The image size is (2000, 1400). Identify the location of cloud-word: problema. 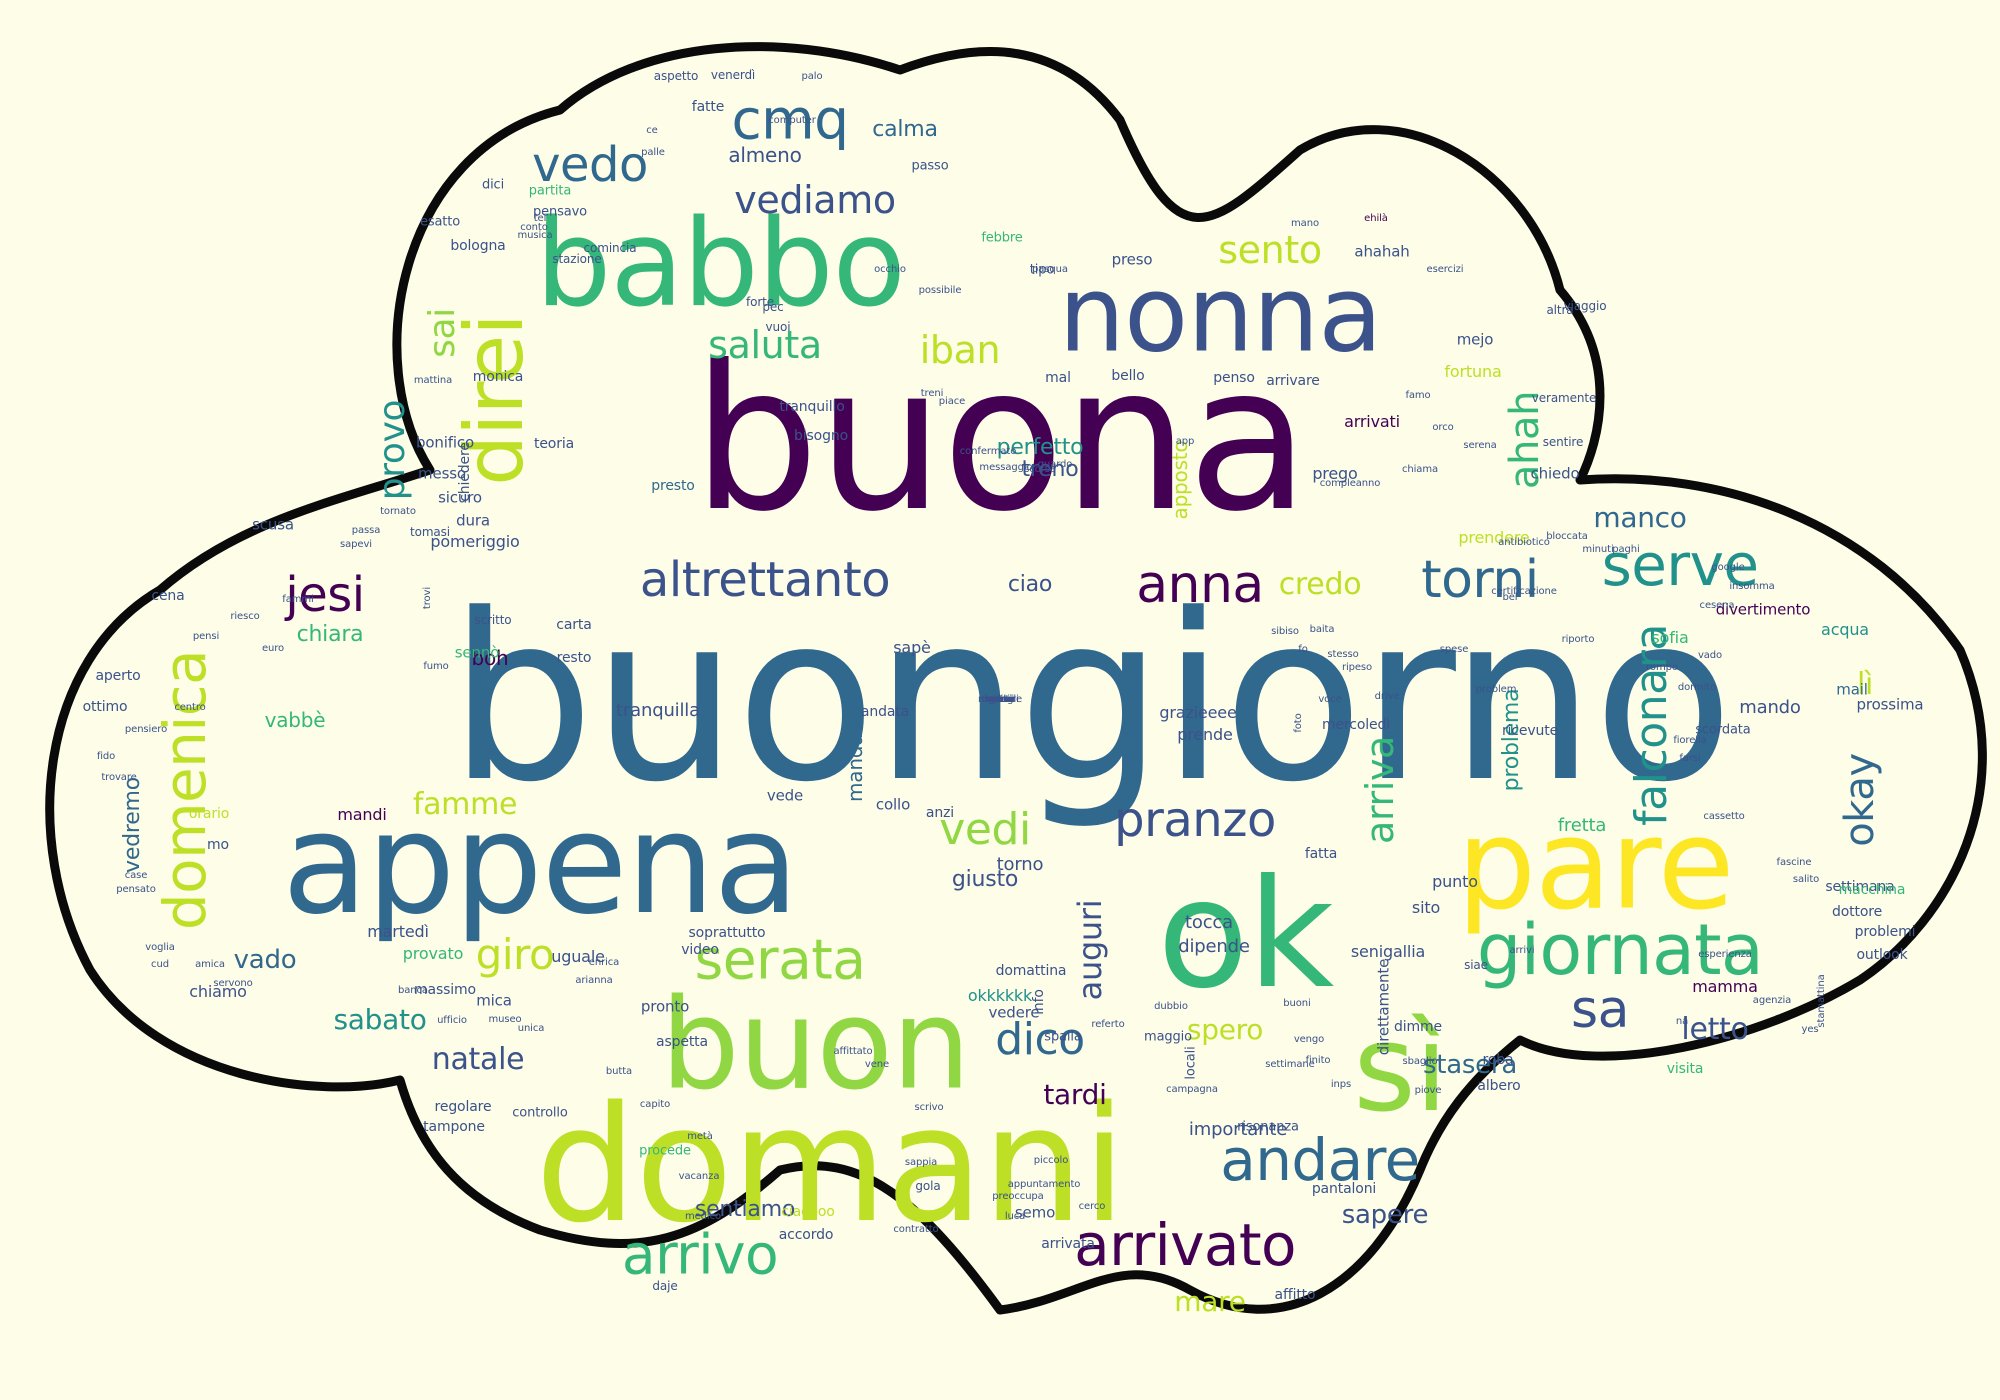
(1511, 740).